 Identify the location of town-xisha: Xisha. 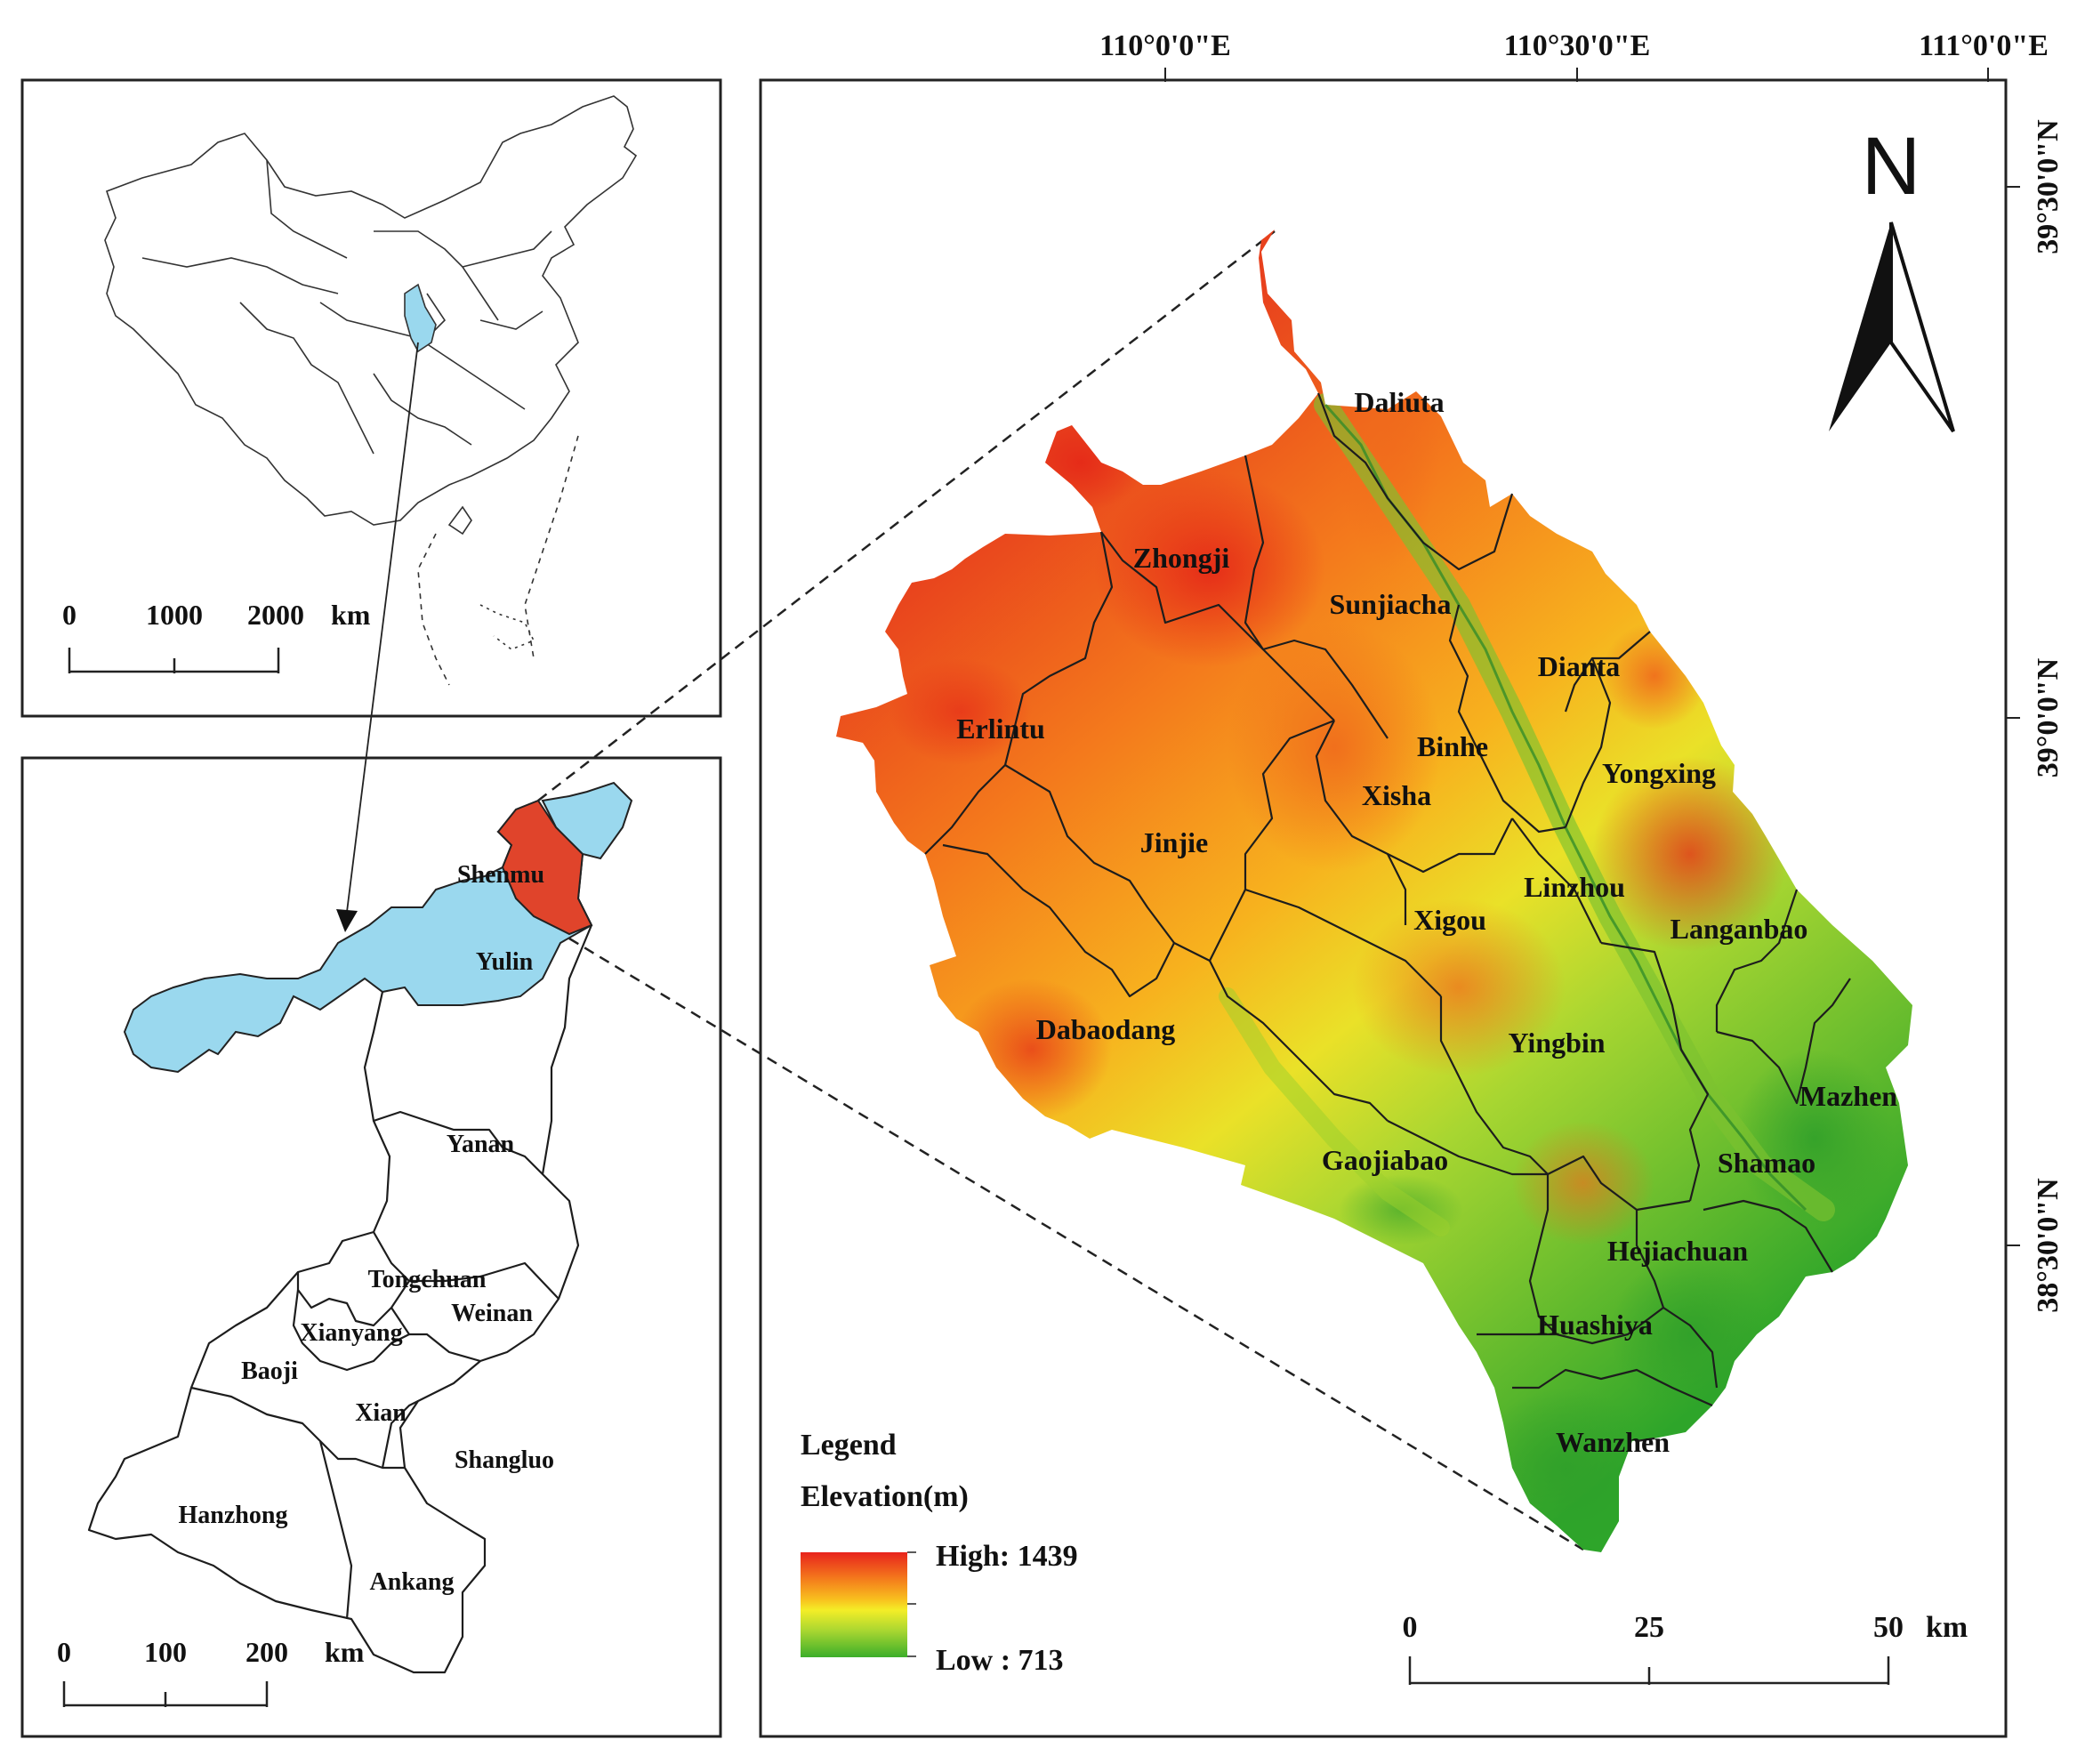
(1396, 795).